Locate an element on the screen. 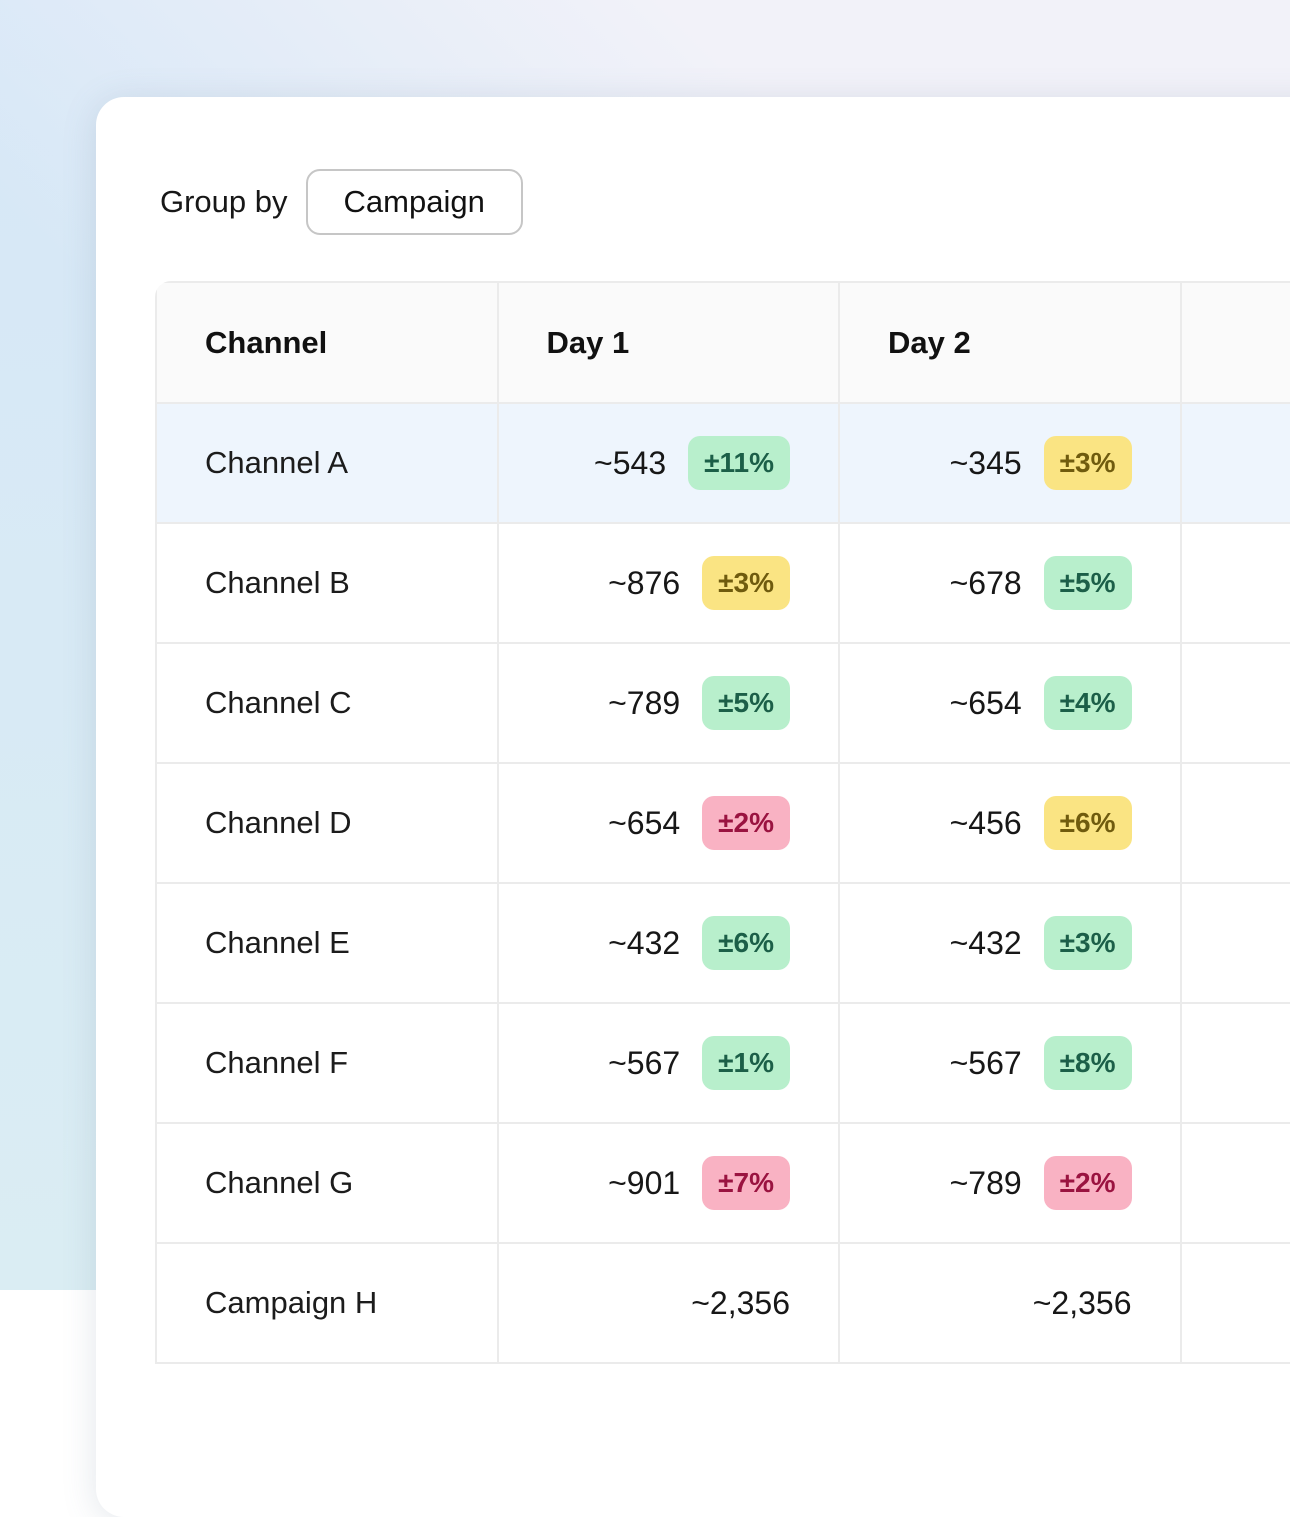 Image resolution: width=1290 pixels, height=1517 pixels. channel-cell: Channel G is located at coordinates (327, 1183).